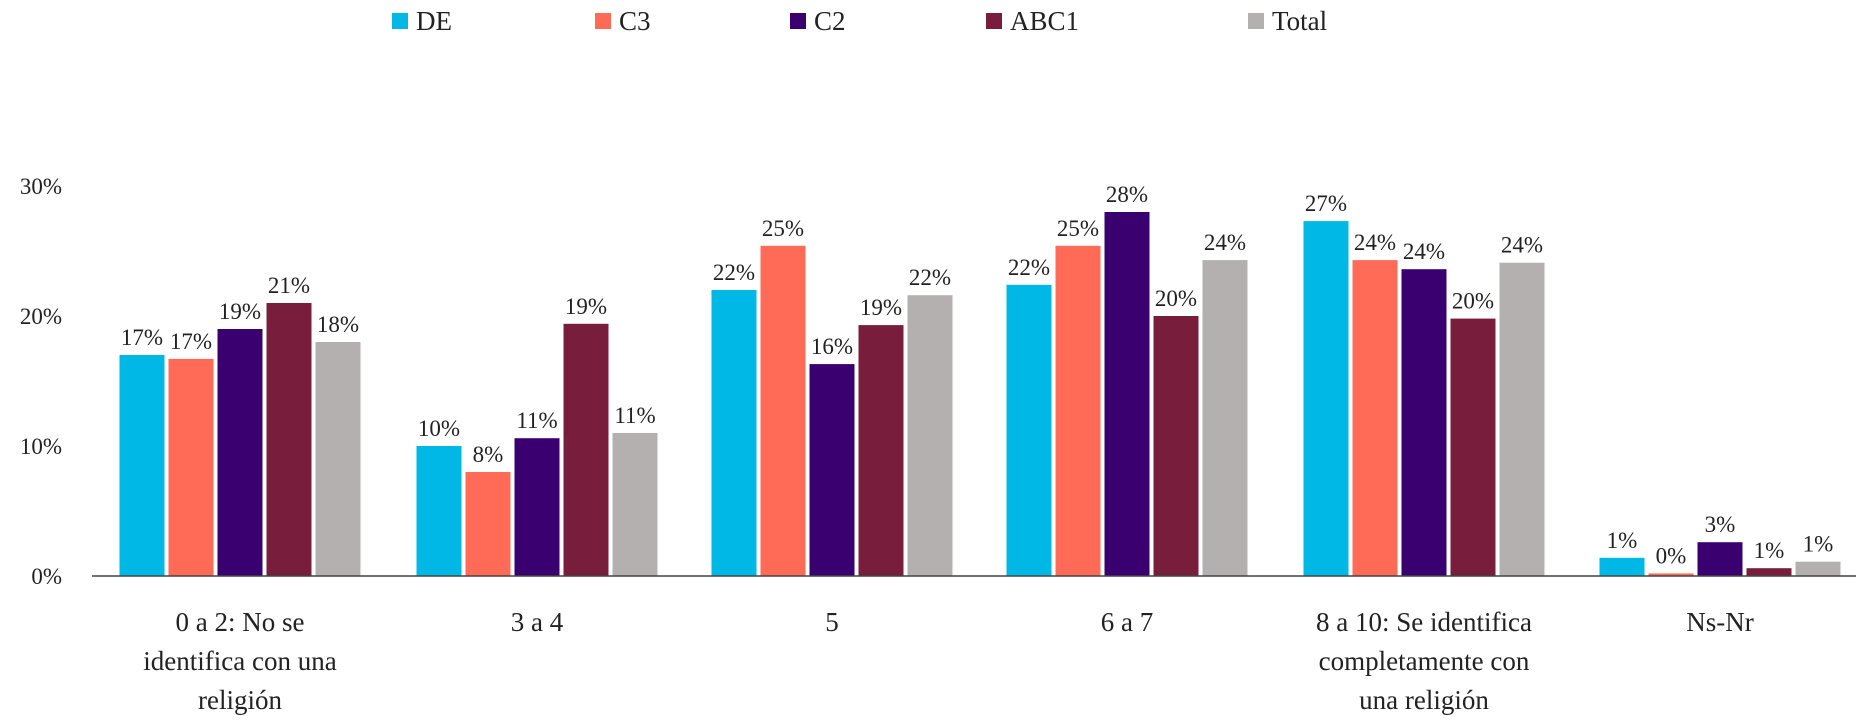  What do you see at coordinates (1671, 555) in the screenshot?
I see `data-label: 0%` at bounding box center [1671, 555].